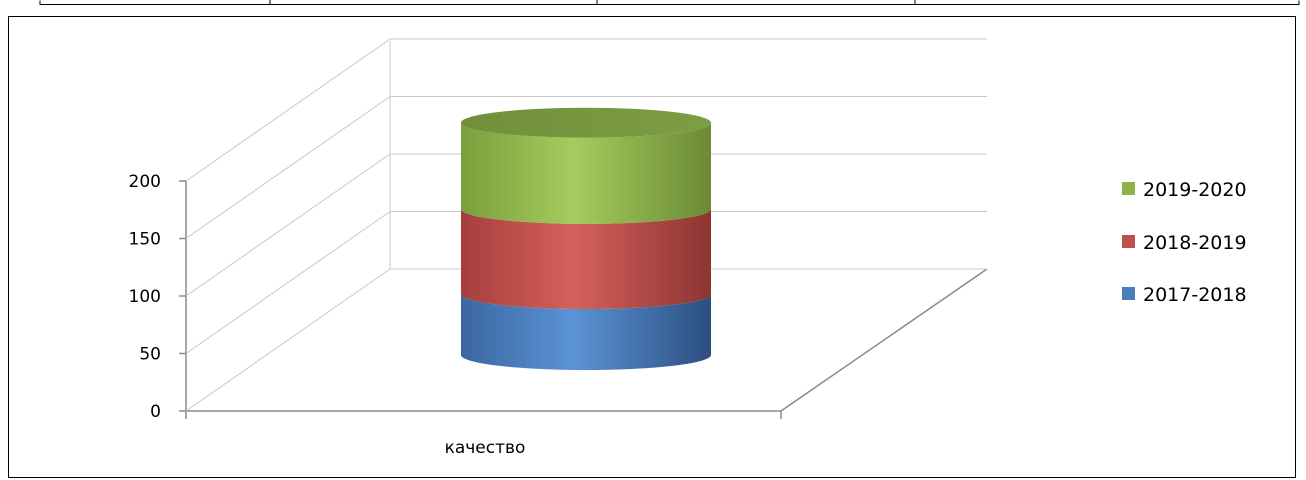  What do you see at coordinates (1195, 190) in the screenshot?
I see `legend-label: 2019-2020` at bounding box center [1195, 190].